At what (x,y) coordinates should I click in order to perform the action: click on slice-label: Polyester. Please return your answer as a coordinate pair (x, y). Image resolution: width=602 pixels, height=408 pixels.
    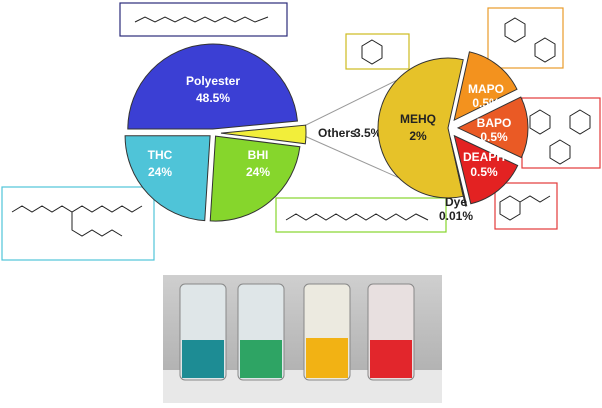
    Looking at the image, I should click on (213, 81).